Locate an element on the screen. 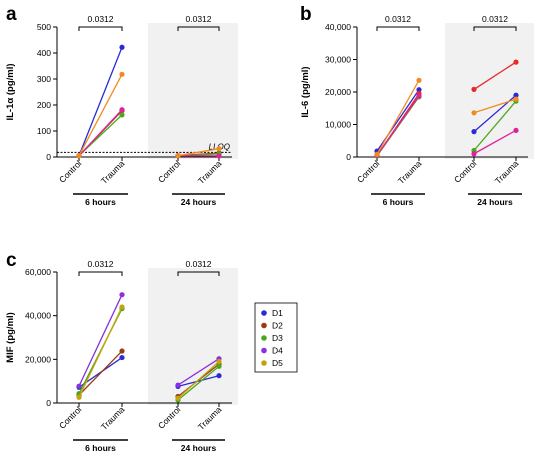 This screenshot has width=550, height=458. y-tick-label: 100 is located at coordinates (44, 131).